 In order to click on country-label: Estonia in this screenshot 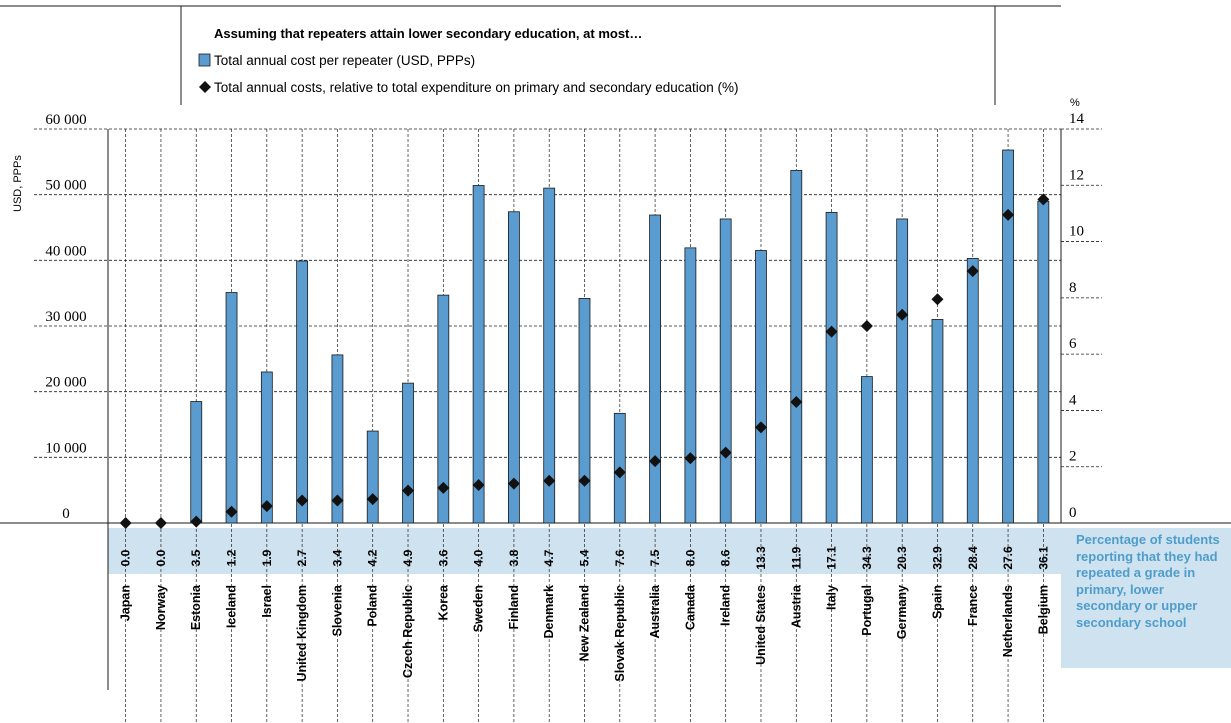, I will do `click(196, 607)`.